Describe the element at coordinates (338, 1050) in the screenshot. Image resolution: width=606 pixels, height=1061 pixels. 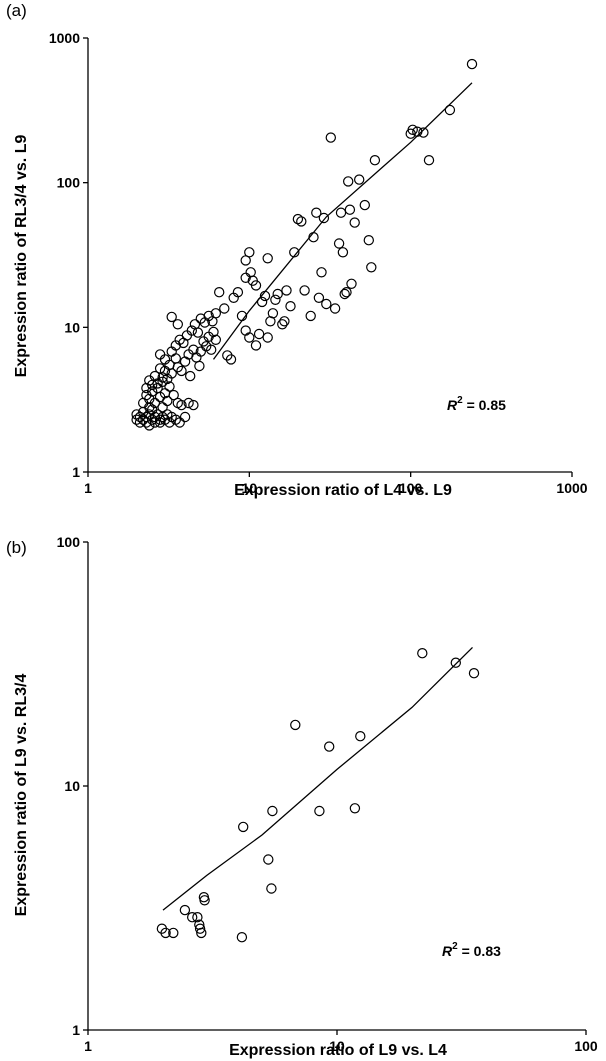
I see `x-axis-title-b: Expression ratio of L9 vs. L4` at that location.